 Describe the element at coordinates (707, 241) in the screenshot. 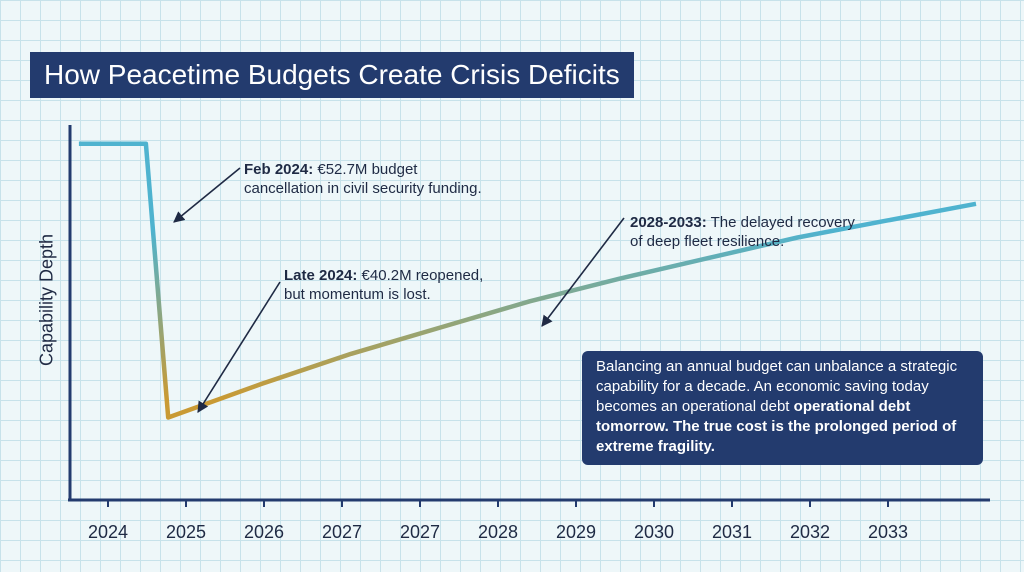

I see `annotation-2028-2033-text2: of deep fleet resilience.` at that location.